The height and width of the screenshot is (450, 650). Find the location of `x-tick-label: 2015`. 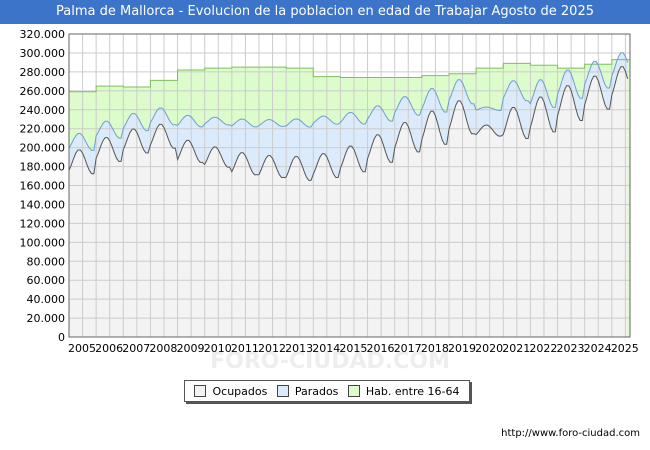

x-tick-label: 2015 is located at coordinates (353, 348).